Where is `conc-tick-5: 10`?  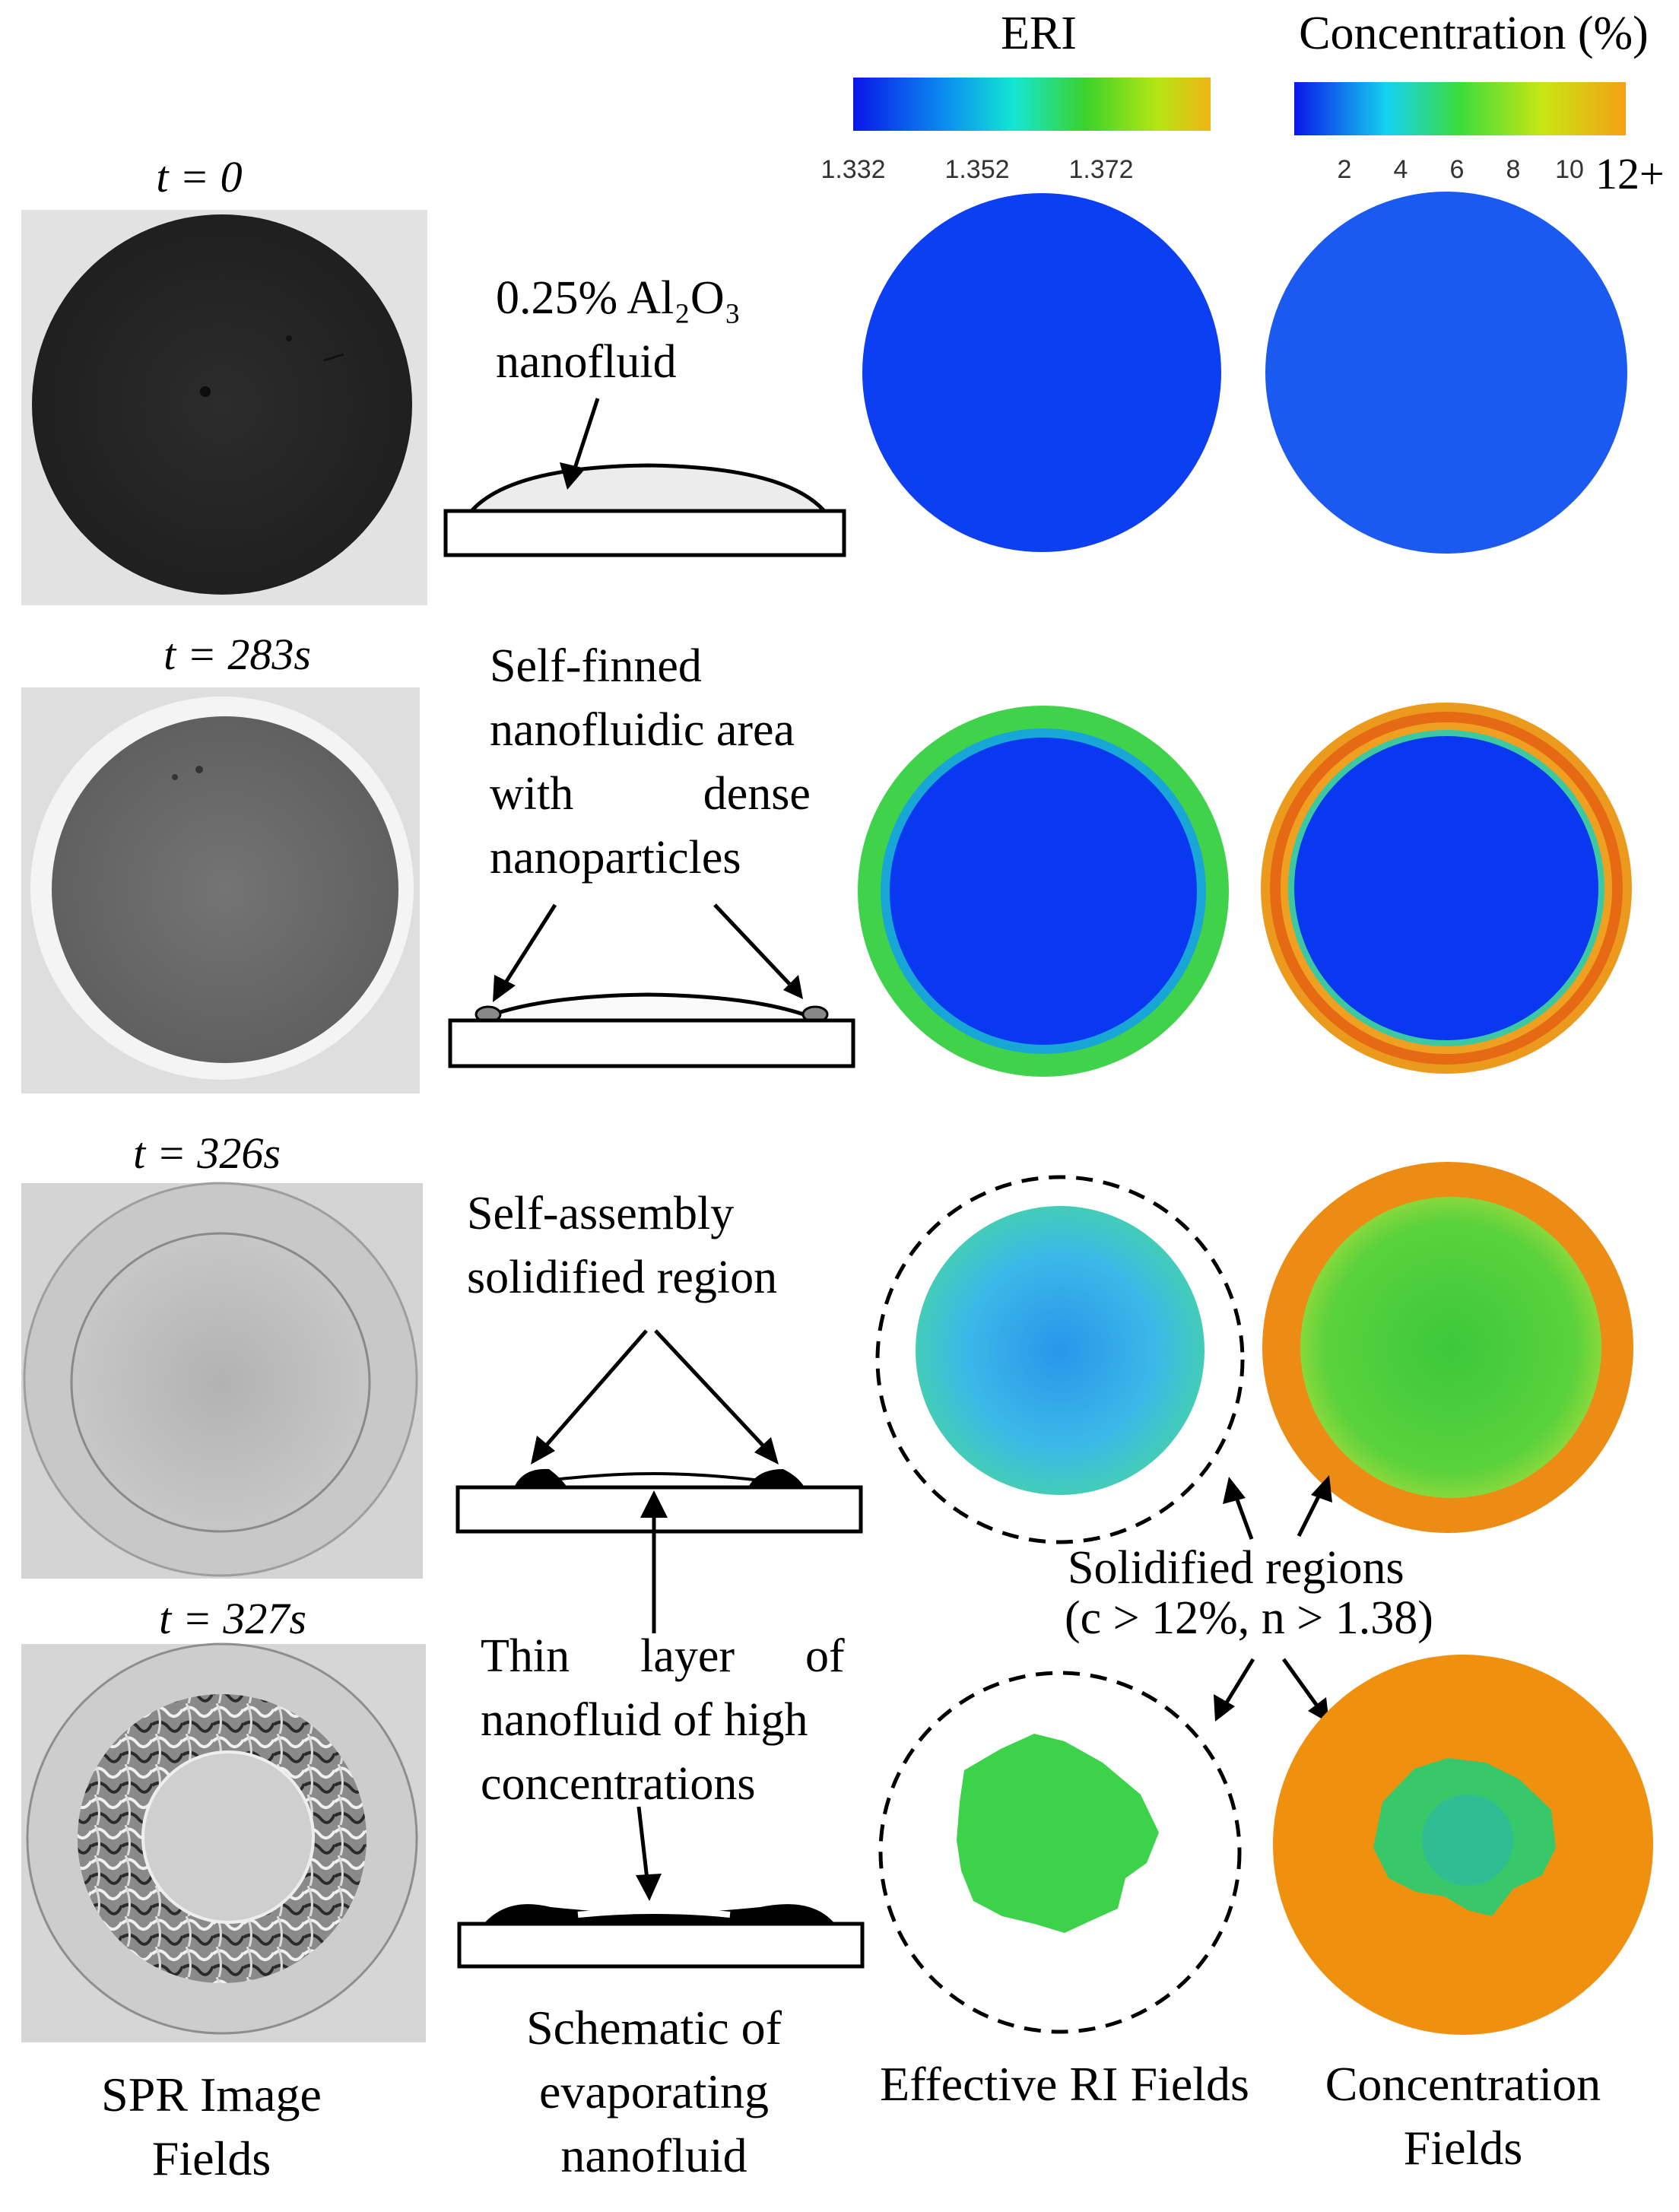
conc-tick-5: 10 is located at coordinates (1569, 169).